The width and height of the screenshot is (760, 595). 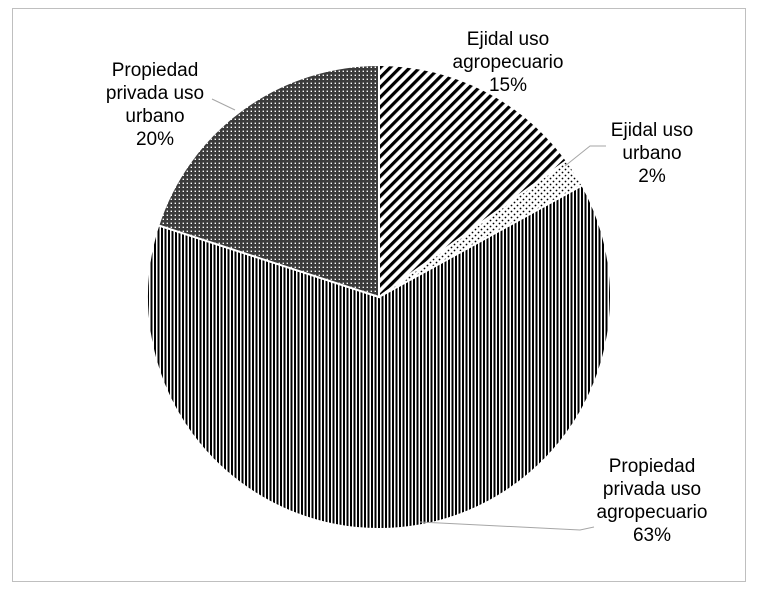 I want to click on slice-label-4: Propiedad privada uso urbano 20%, so click(x=155, y=105).